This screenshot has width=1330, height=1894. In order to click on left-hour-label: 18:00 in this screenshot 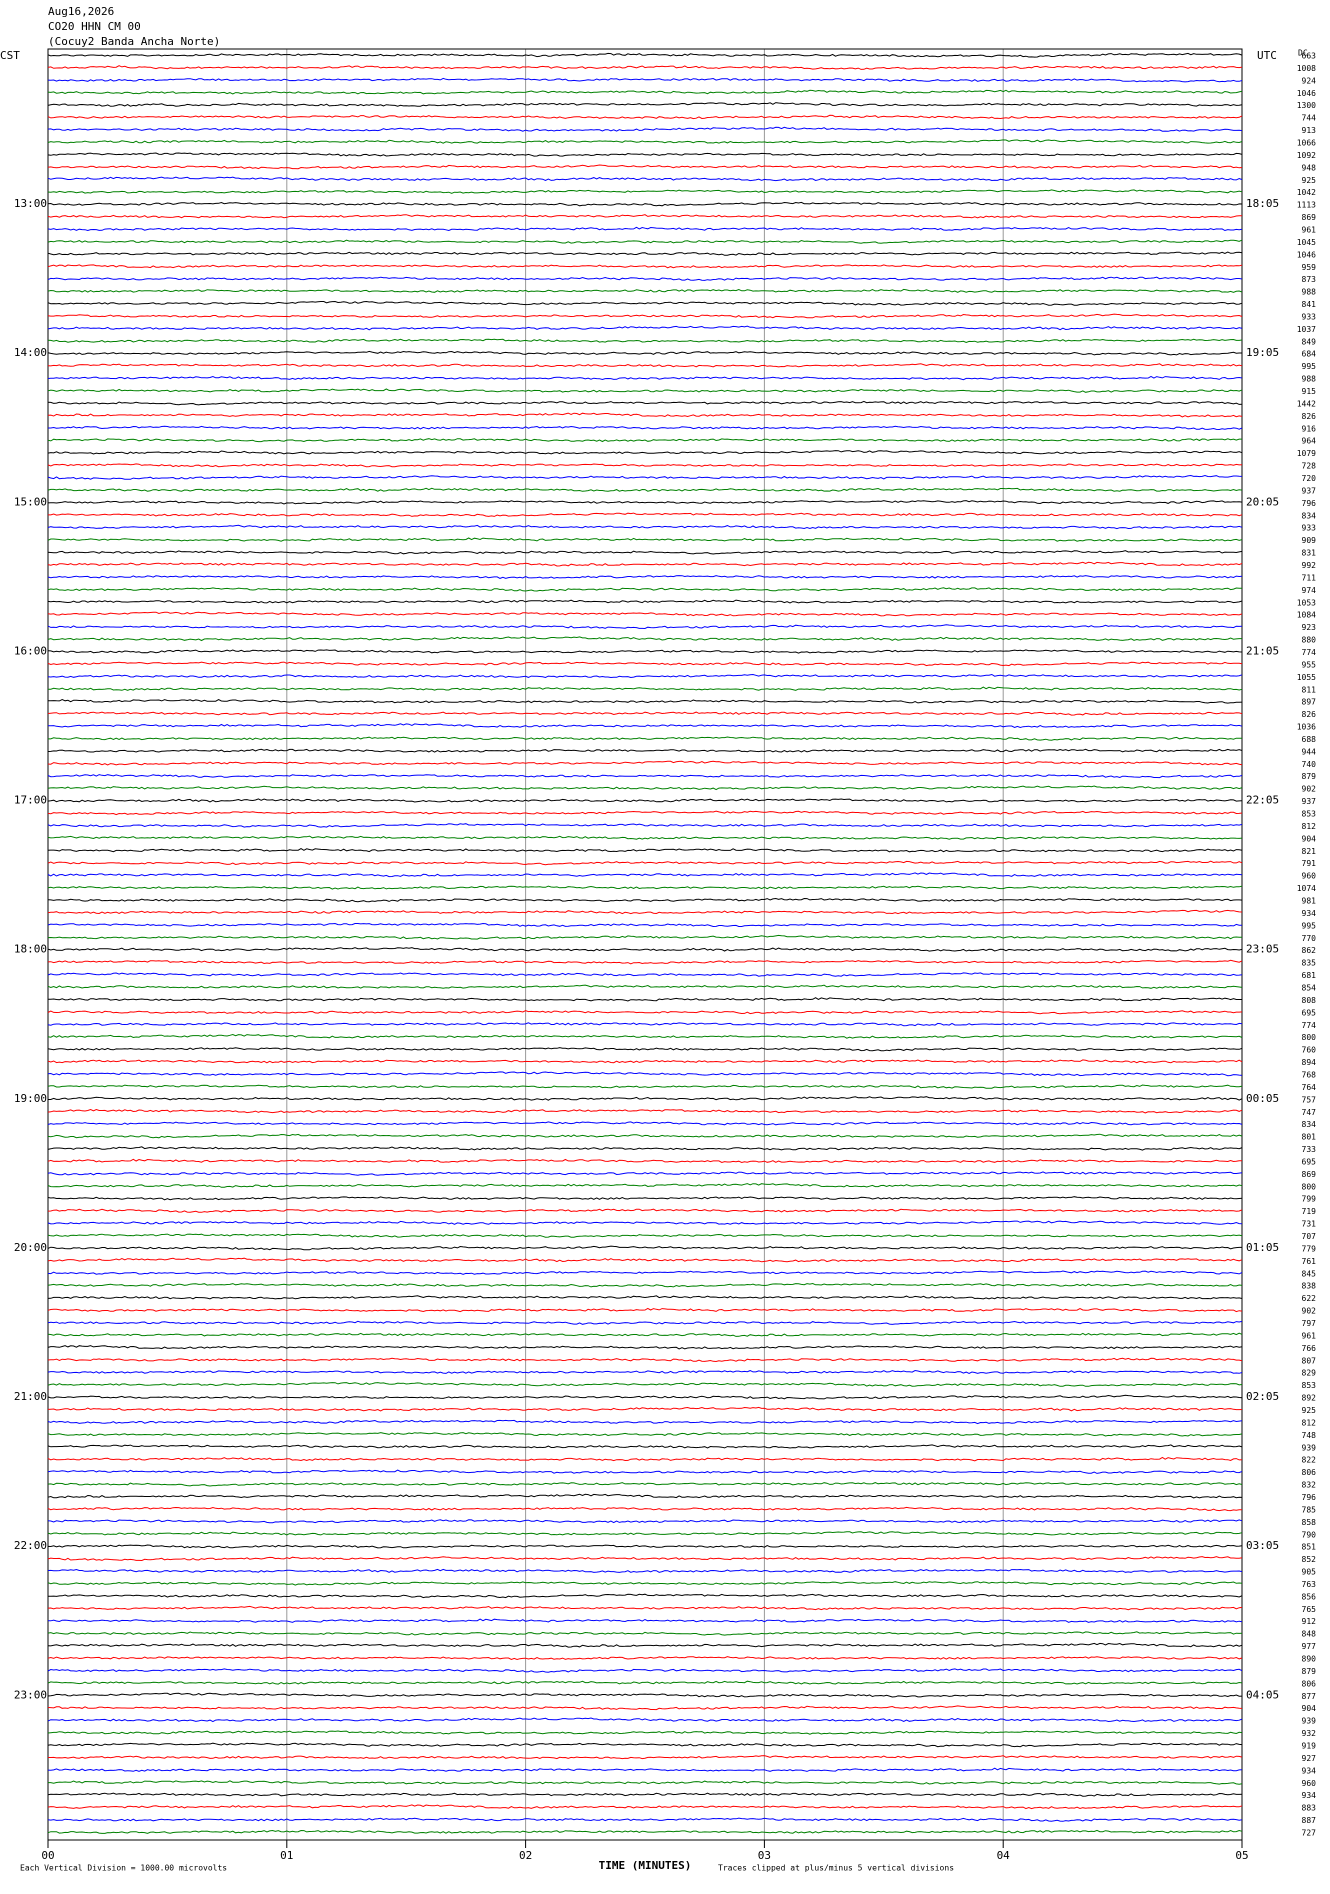, I will do `click(30, 949)`.